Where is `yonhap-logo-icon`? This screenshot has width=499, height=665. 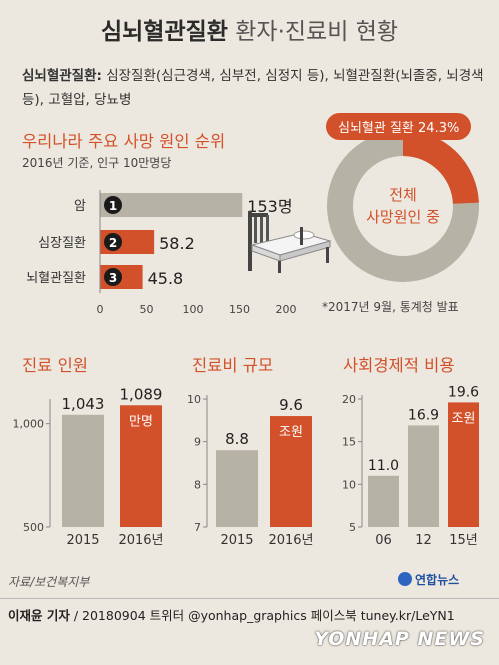
yonhap-logo-icon is located at coordinates (405, 579).